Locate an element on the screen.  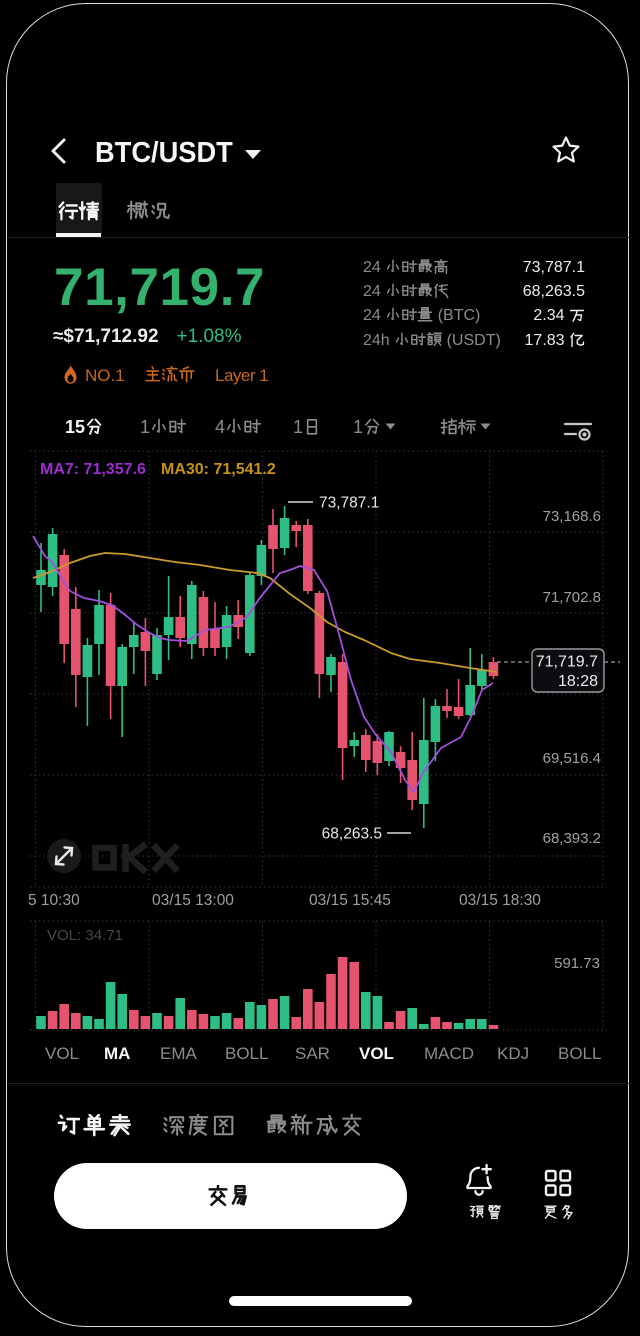
svg-text: 03/15 13:00 is located at coordinates (193, 900).